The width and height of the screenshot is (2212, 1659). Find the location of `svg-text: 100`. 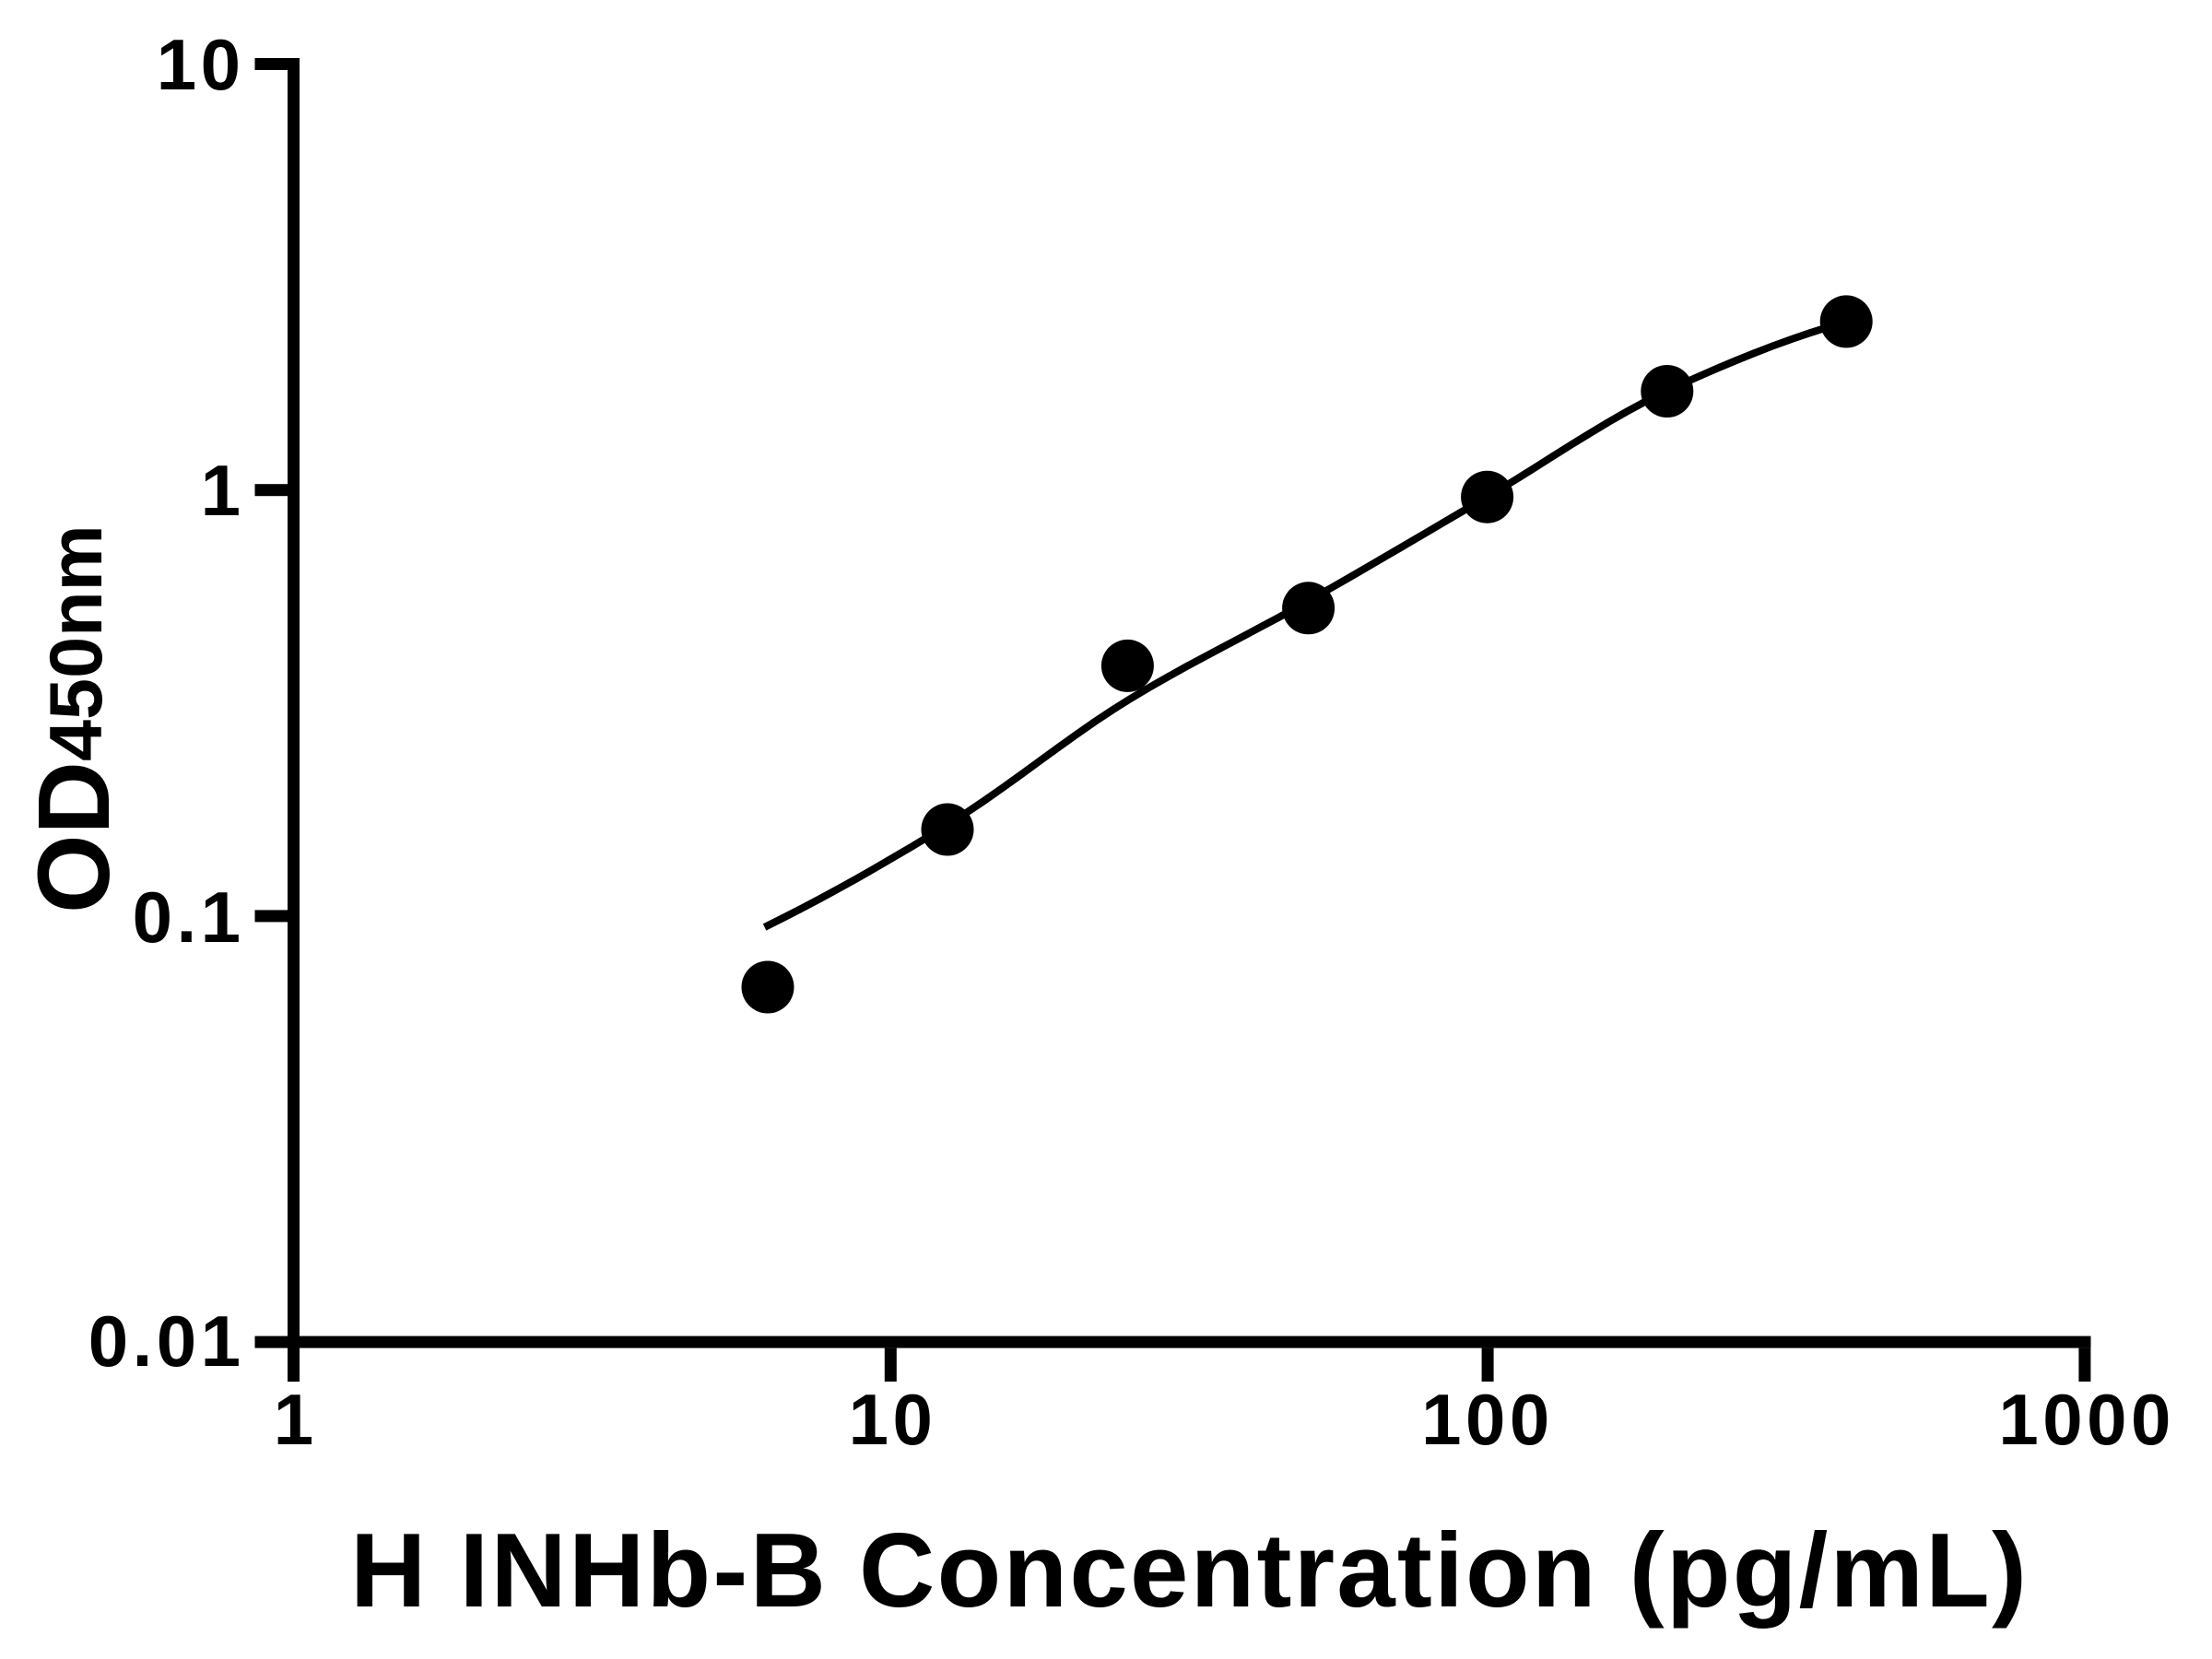

svg-text: 100 is located at coordinates (1487, 1419).